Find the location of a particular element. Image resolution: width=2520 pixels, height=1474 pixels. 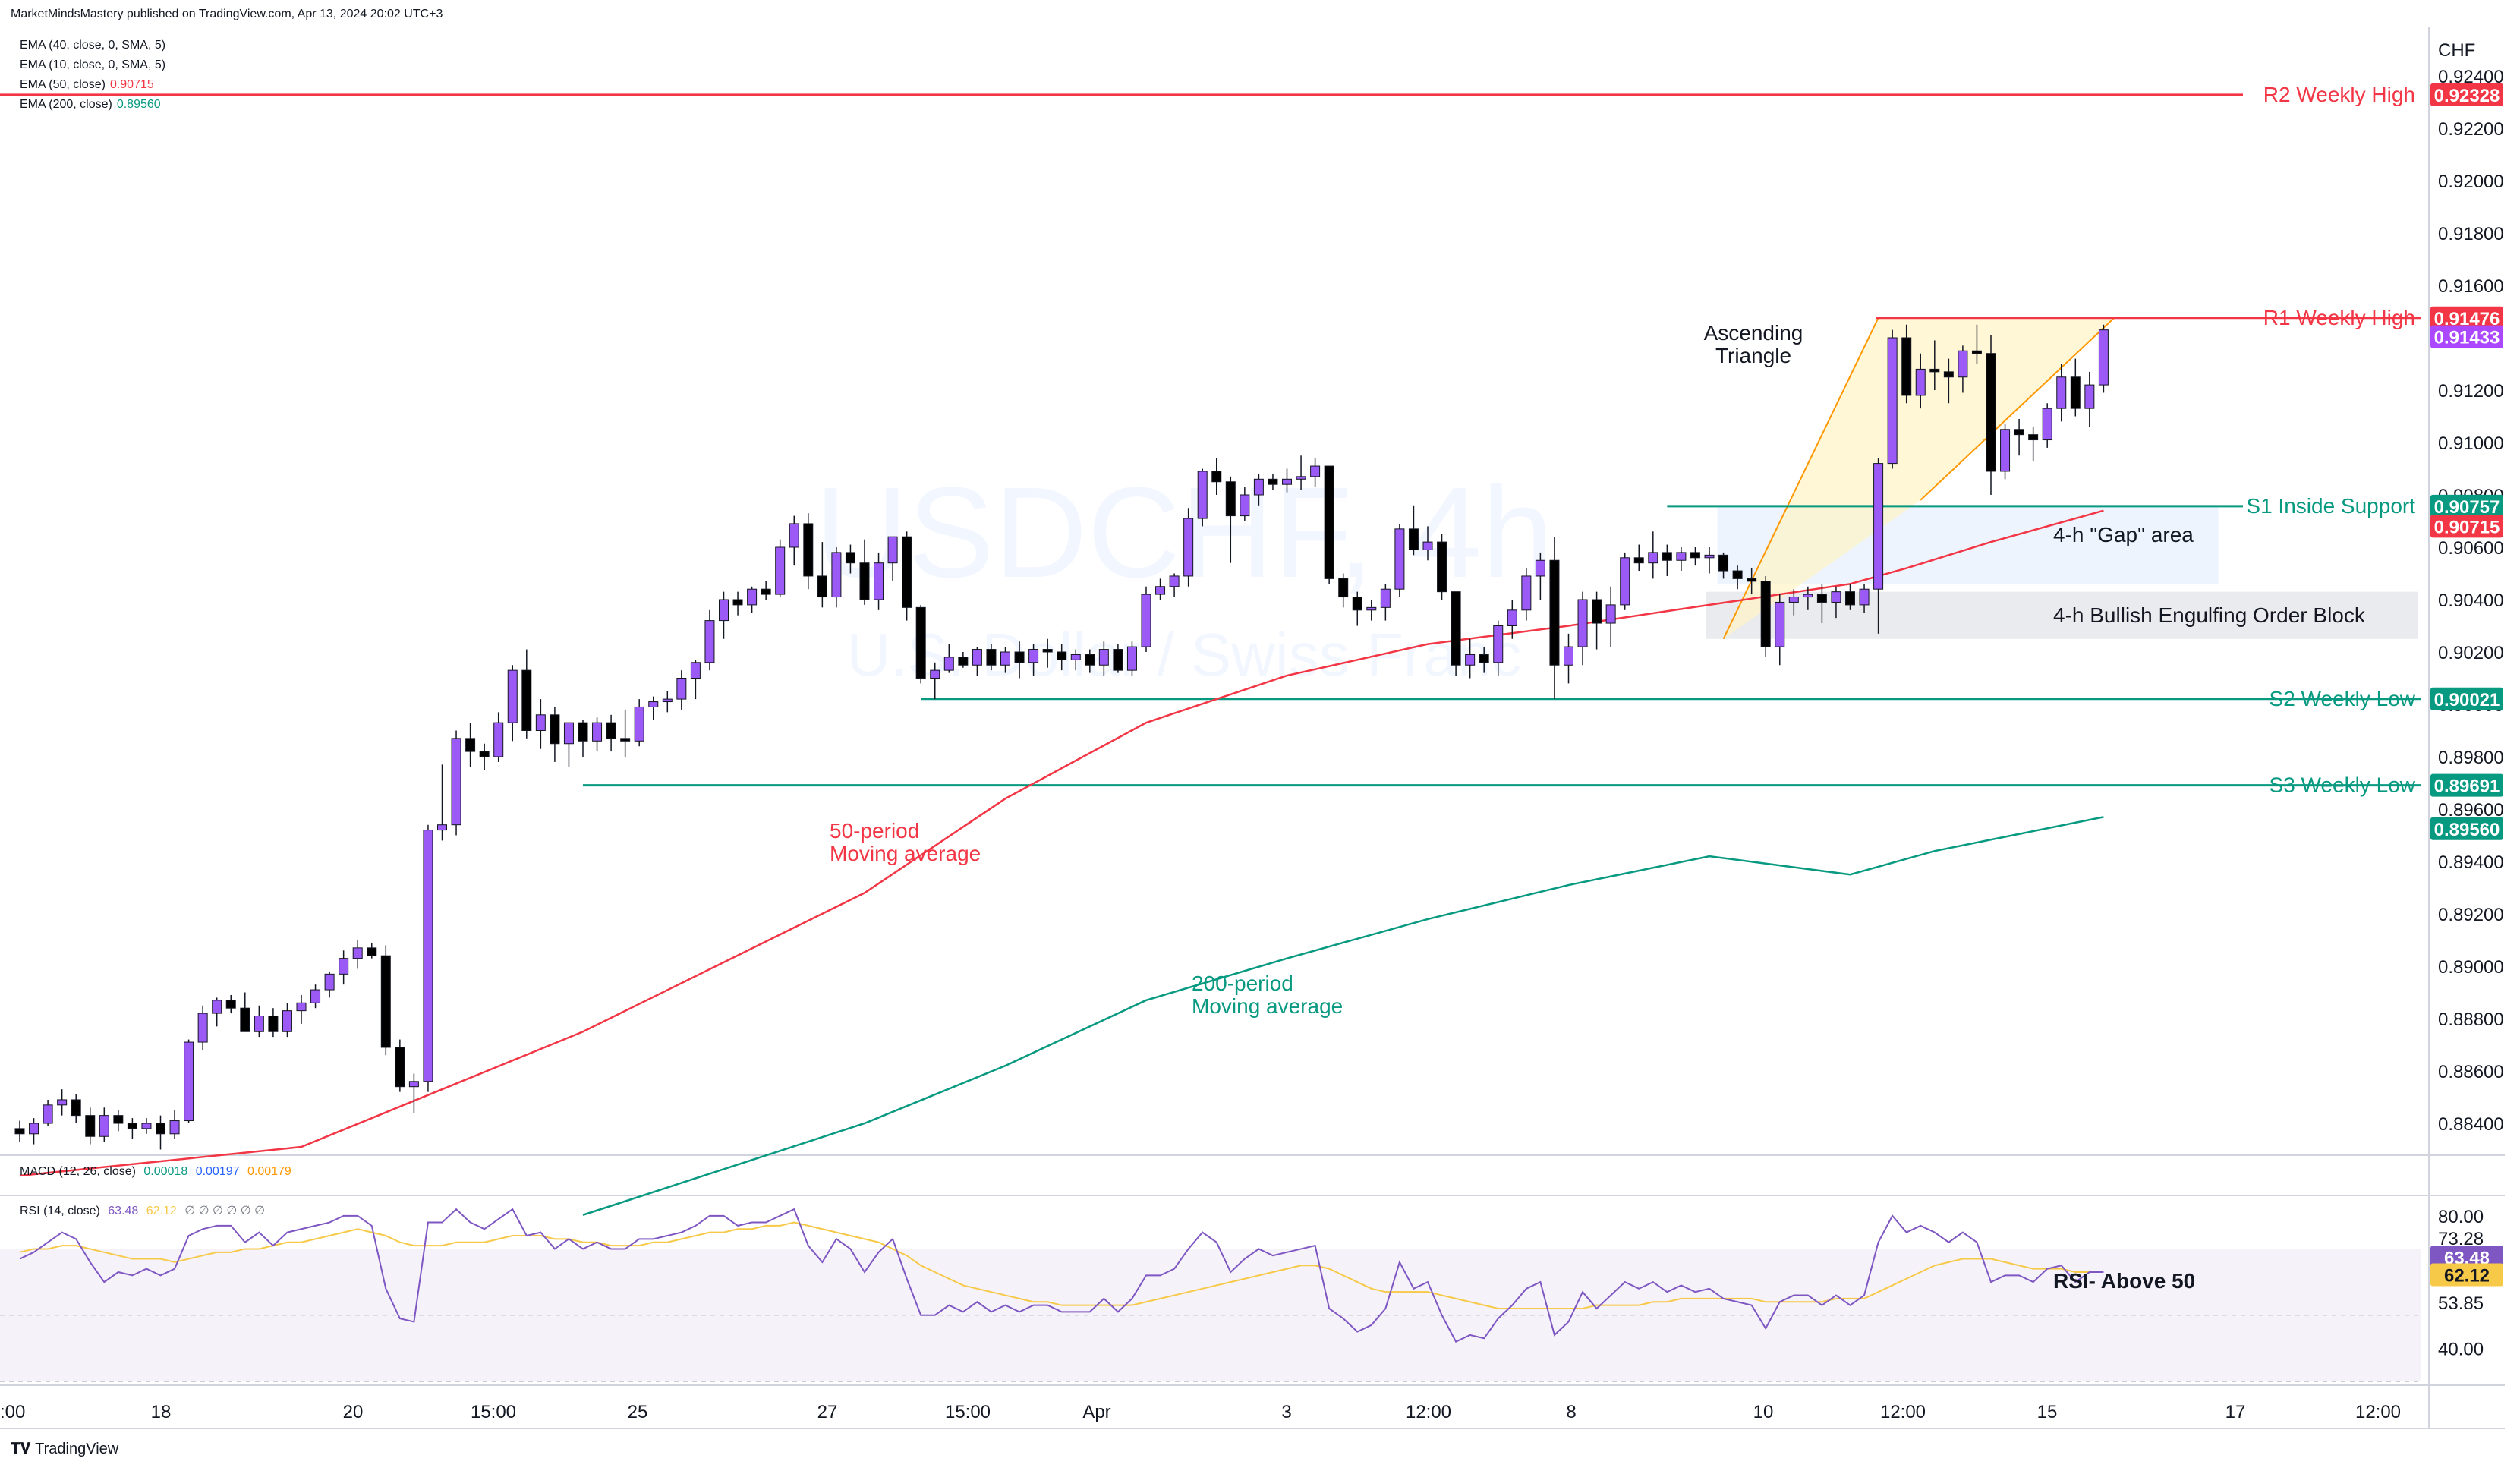

rsi-header: RSI (14, close) 63.48 62.12 ∅ ∅ ∅ ∅ ∅ ∅ is located at coordinates (142, 1211).